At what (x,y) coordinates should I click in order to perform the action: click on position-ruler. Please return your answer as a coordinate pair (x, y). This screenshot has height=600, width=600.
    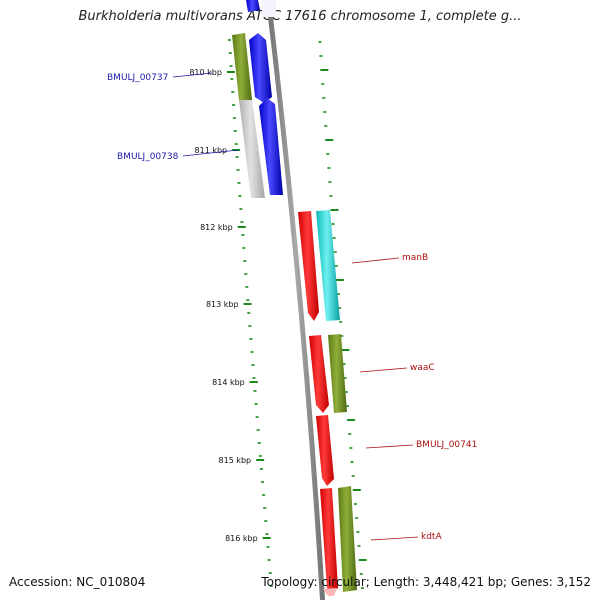
    Looking at the image, I should click on (249, 313).